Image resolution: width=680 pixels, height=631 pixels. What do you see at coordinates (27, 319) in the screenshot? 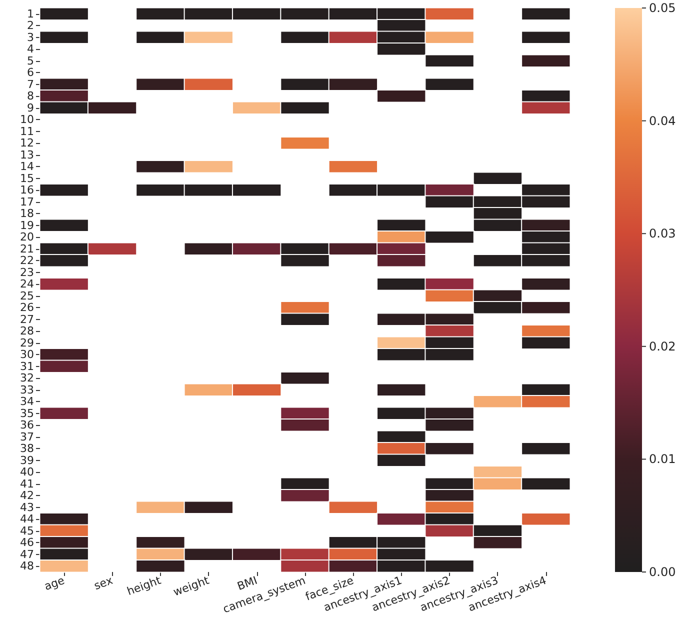
I see `y-tick-label: 27` at bounding box center [27, 319].